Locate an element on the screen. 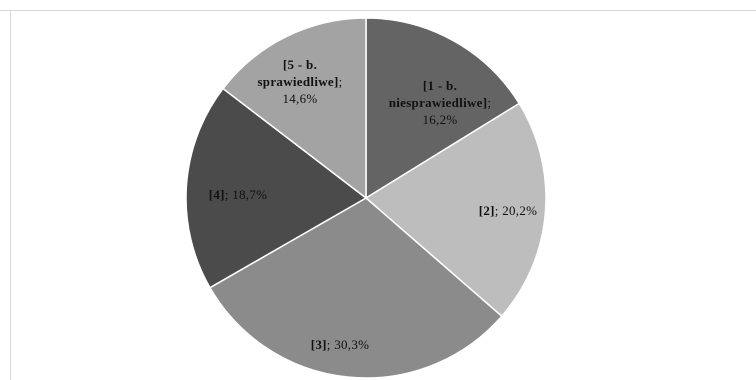  chart-border-left is located at coordinates (10, 195).